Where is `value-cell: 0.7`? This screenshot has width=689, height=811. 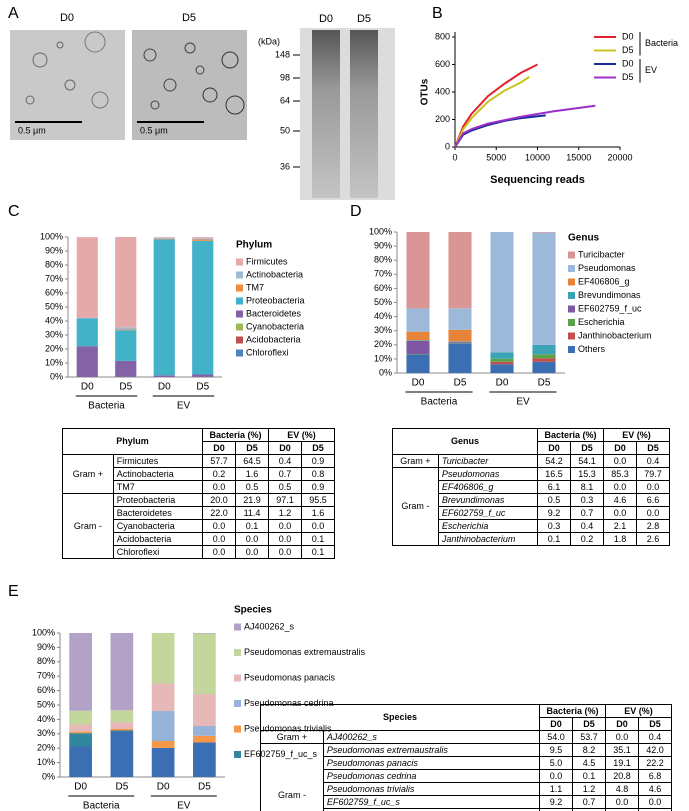 value-cell: 0.7 is located at coordinates (587, 513).